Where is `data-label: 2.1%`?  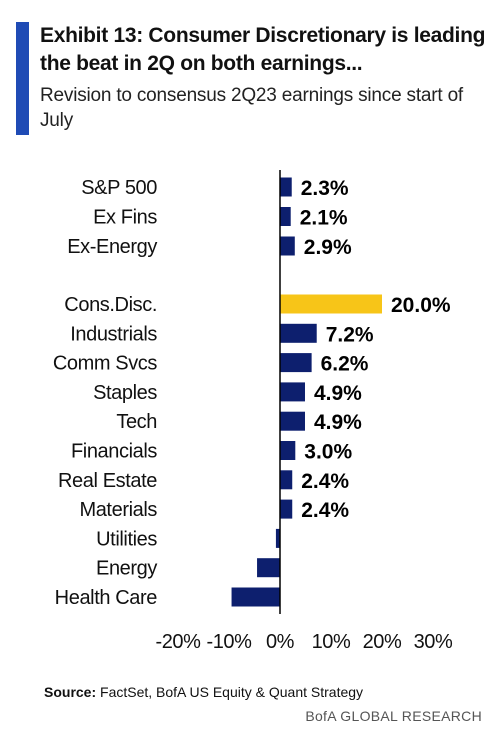
data-label: 2.1% is located at coordinates (324, 218).